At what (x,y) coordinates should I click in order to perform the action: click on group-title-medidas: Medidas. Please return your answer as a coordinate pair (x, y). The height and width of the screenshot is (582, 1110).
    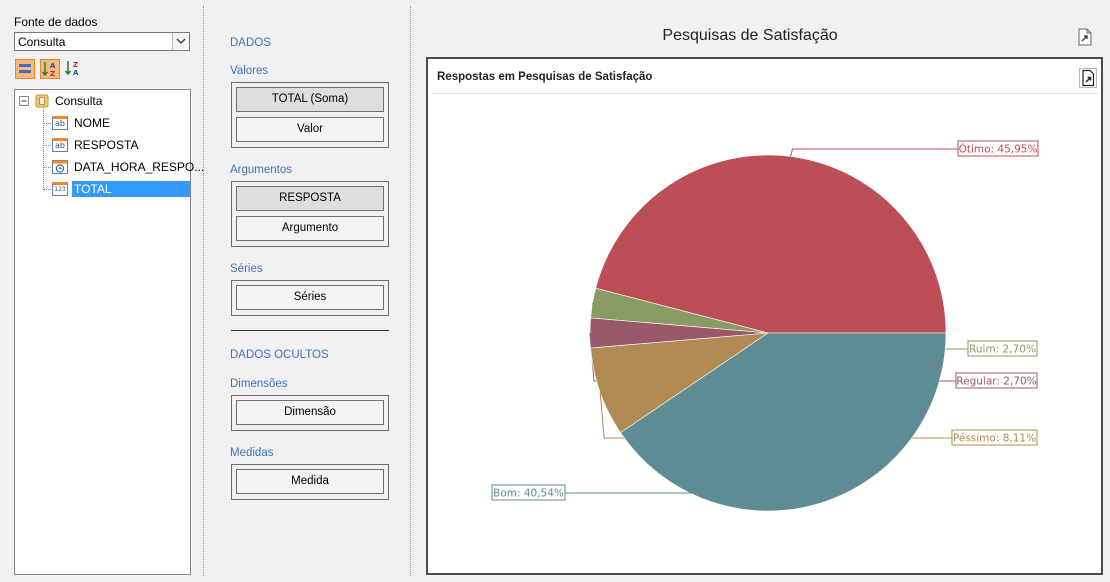
    Looking at the image, I should click on (252, 453).